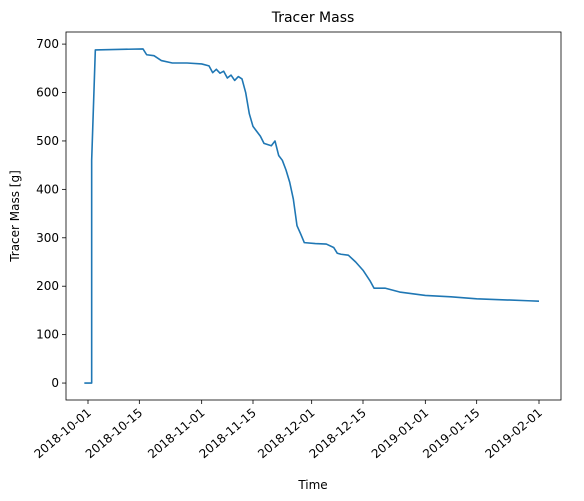 The height and width of the screenshot is (501, 584). What do you see at coordinates (47, 189) in the screenshot?
I see `y-tick-label: 400` at bounding box center [47, 189].